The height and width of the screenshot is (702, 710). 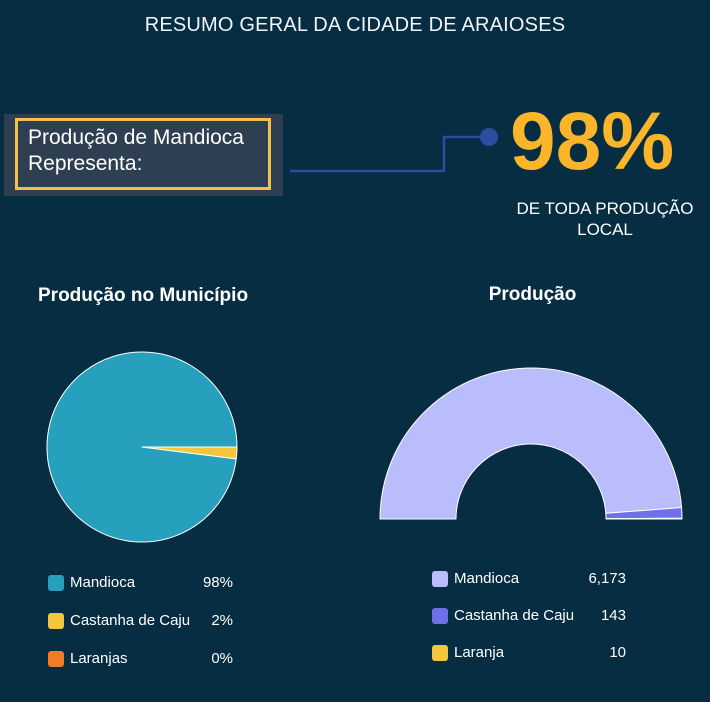 I want to click on legend-value: 10, so click(x=617, y=652).